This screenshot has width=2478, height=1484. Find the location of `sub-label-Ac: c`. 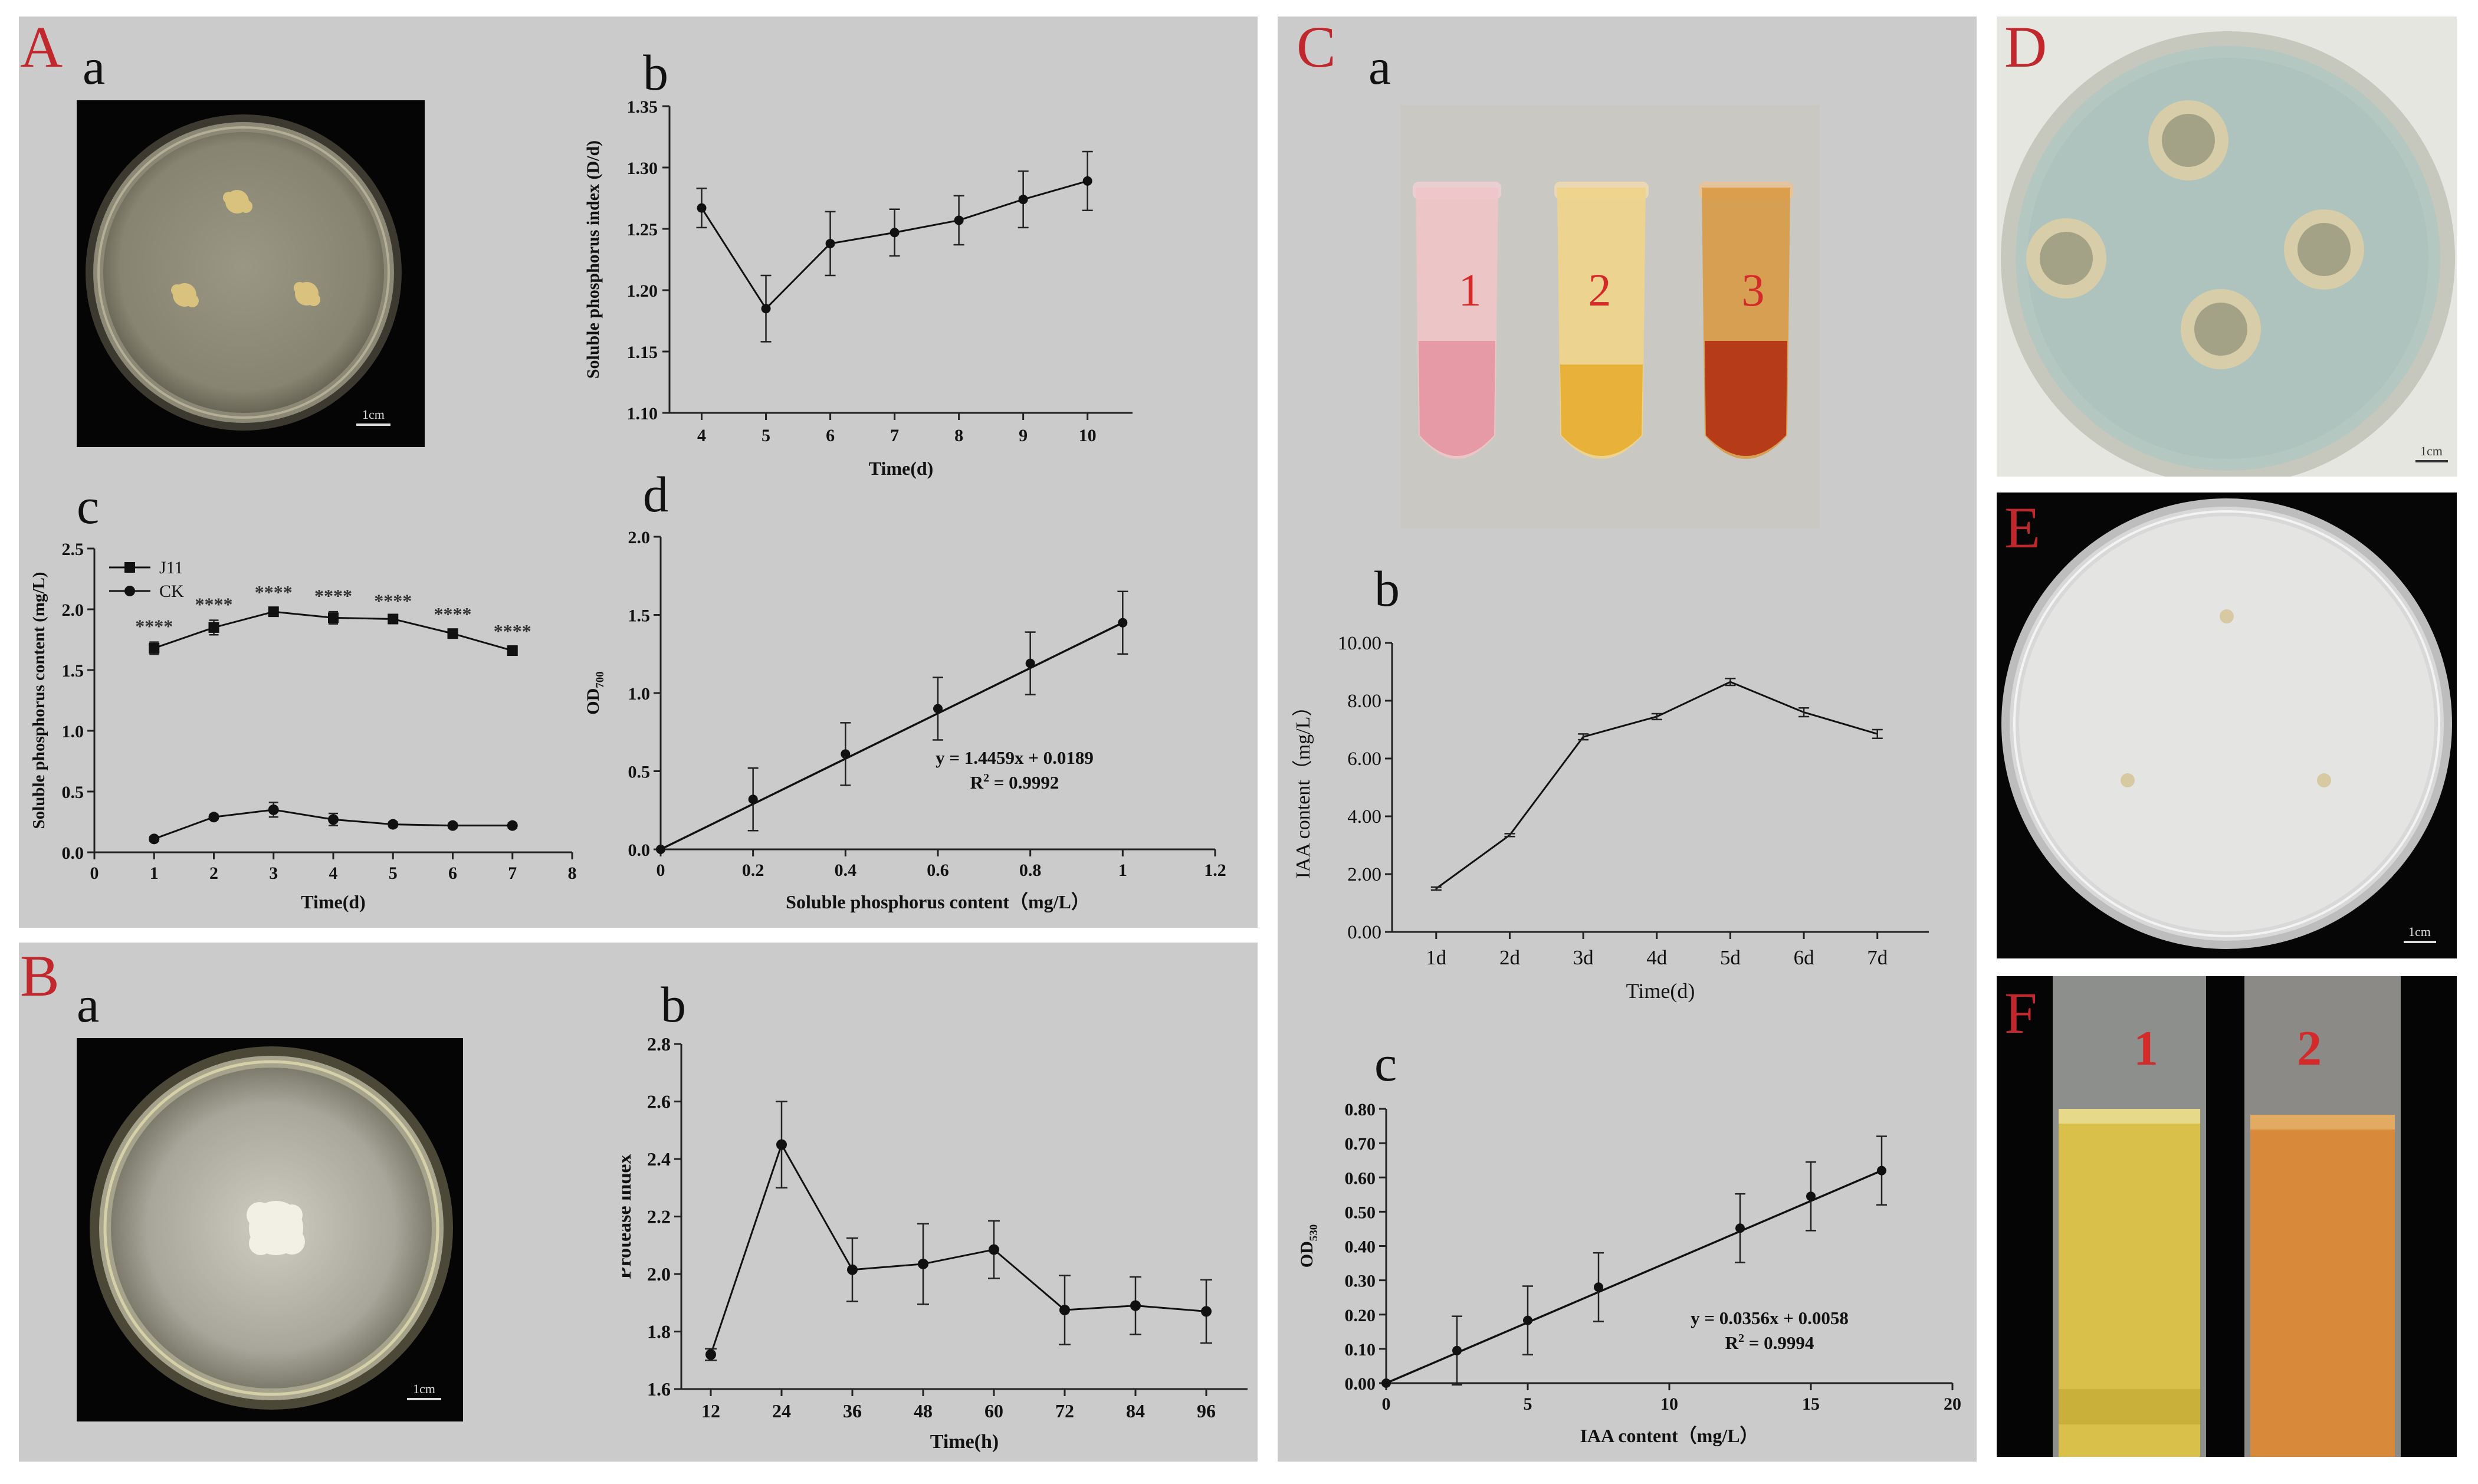

sub-label-Ac: c is located at coordinates (88, 506).